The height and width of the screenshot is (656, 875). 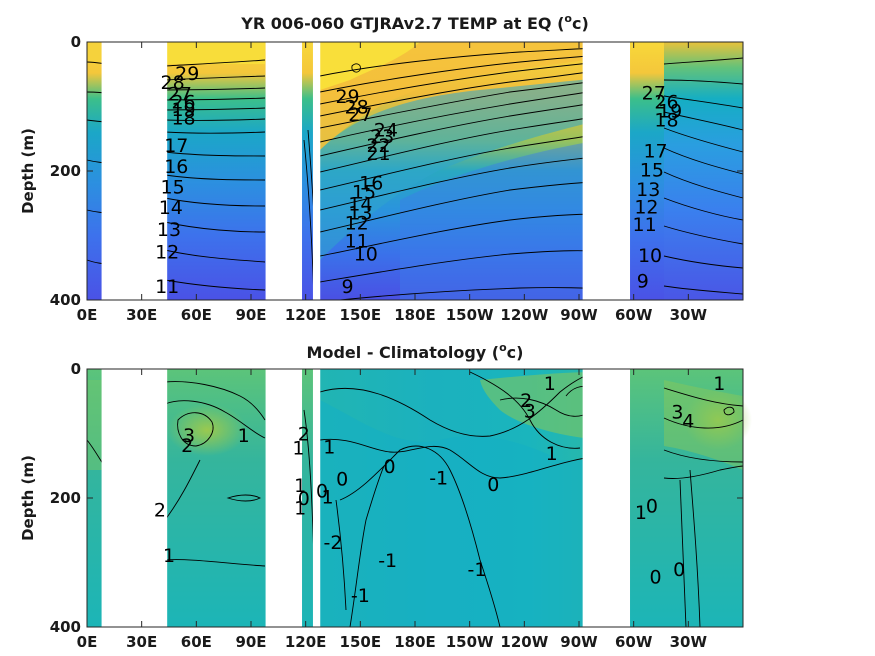 I want to click on contour-label: 4, so click(x=688, y=422).